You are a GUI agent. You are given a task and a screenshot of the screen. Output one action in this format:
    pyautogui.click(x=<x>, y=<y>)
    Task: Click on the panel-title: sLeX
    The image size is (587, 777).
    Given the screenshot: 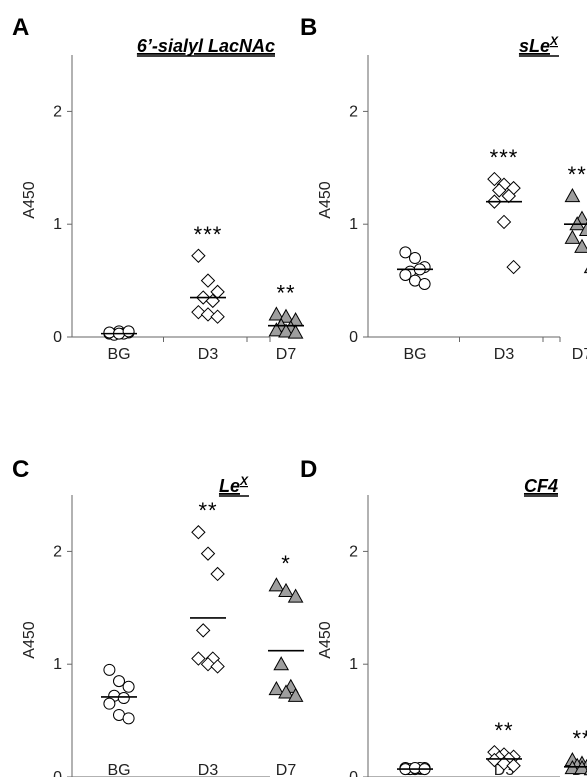 What is the action you would take?
    pyautogui.click(x=539, y=45)
    